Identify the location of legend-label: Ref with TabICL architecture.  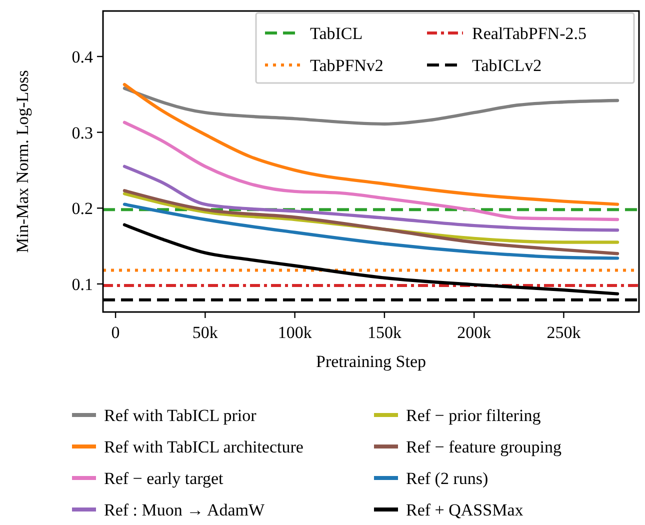
(204, 446).